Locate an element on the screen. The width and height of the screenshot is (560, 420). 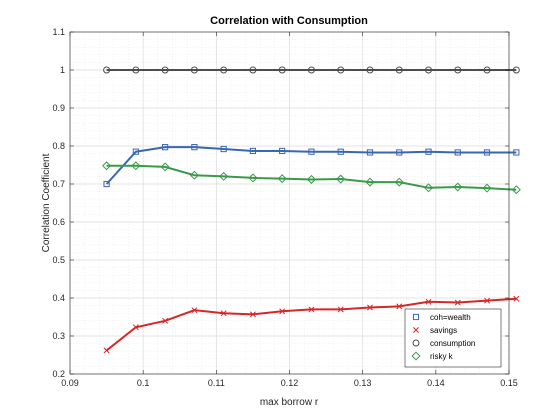
series-savings is located at coordinates (311, 324).